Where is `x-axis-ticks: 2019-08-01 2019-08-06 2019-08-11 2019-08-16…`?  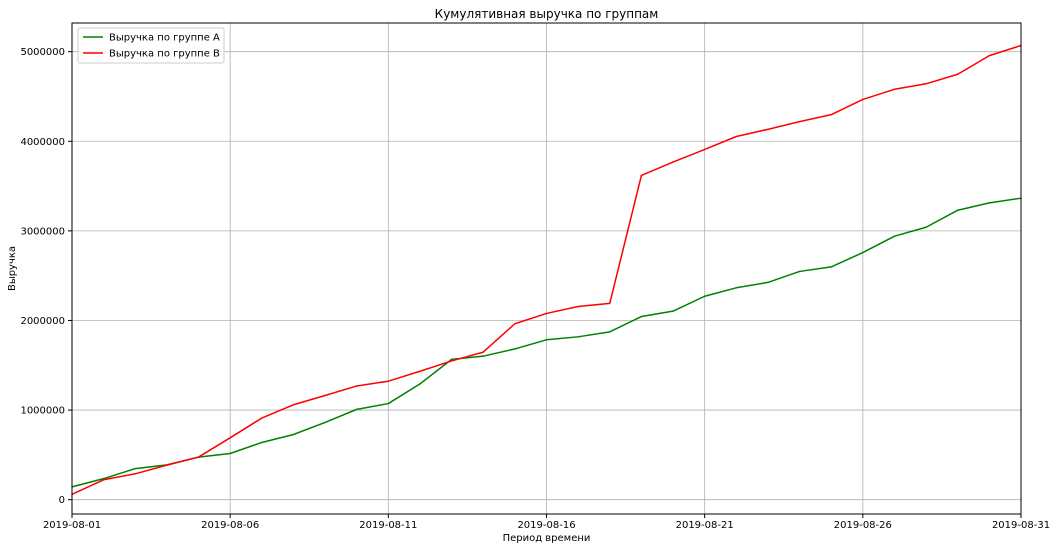 x-axis-ticks: 2019-08-01 2019-08-06 2019-08-11 2019-08-16… is located at coordinates (546, 522).